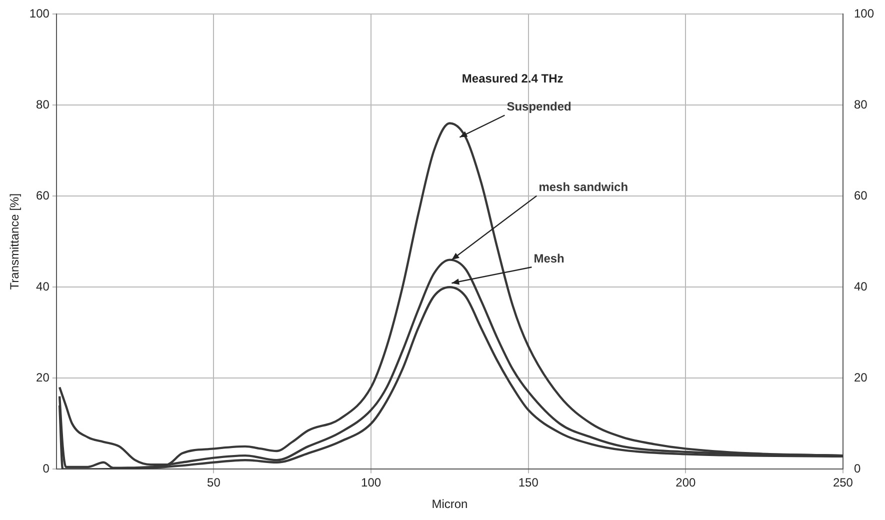  Describe the element at coordinates (43, 286) in the screenshot. I see `y-tick-label: 40` at that location.